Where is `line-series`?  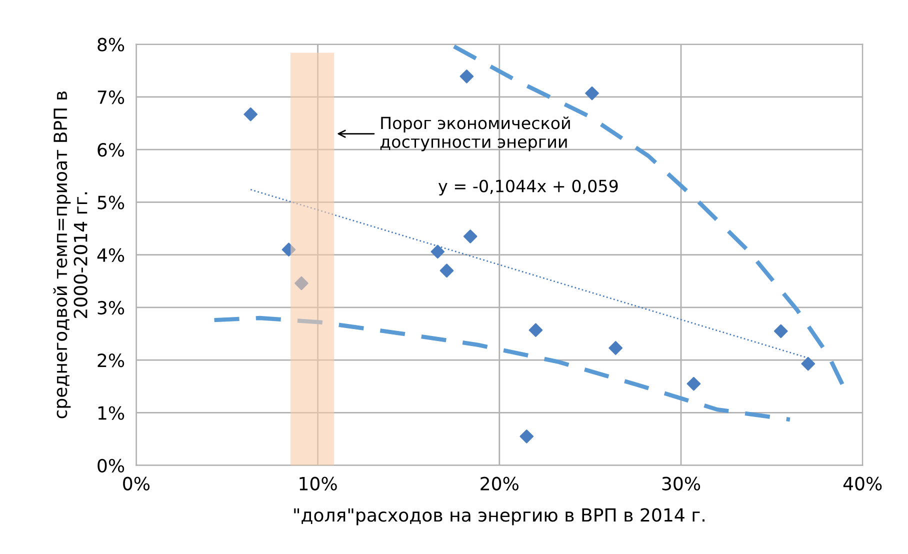
line-series is located at coordinates (502, 369).